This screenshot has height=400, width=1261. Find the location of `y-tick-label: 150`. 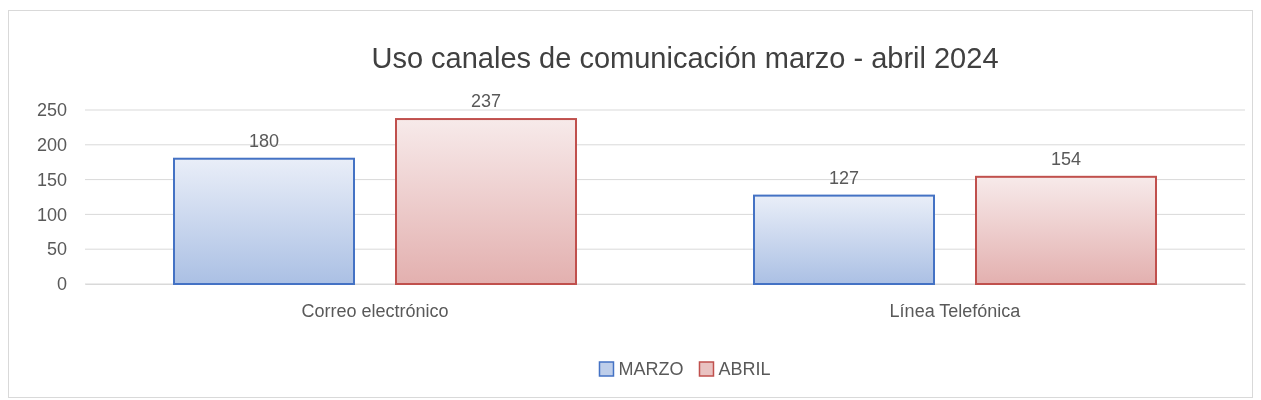

y-tick-label: 150 is located at coordinates (51, 179).